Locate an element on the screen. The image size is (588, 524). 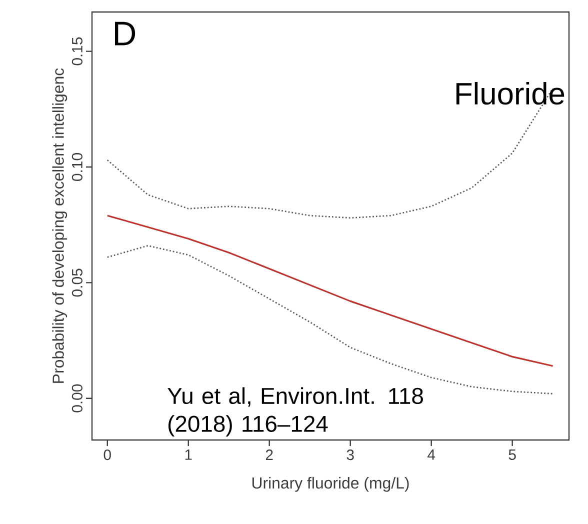
annotation: D is located at coordinates (125, 34).